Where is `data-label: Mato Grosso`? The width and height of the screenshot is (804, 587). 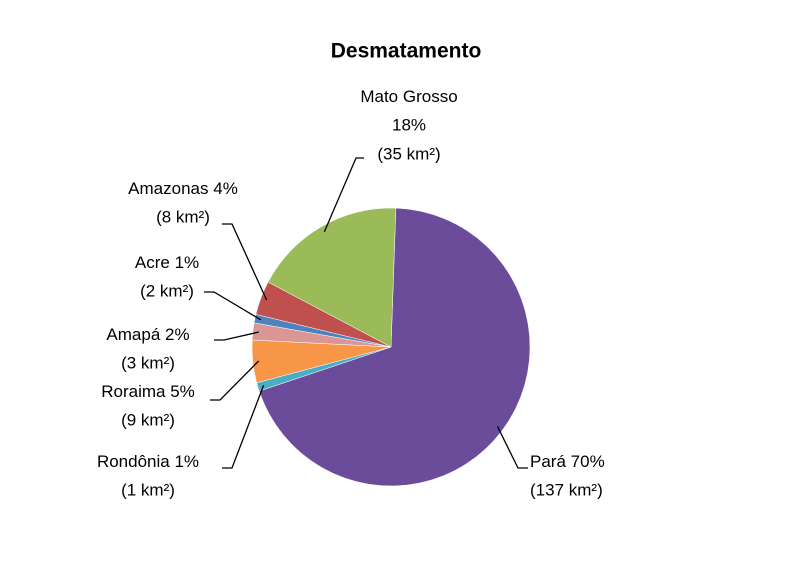
data-label: Mato Grosso is located at coordinates (408, 96).